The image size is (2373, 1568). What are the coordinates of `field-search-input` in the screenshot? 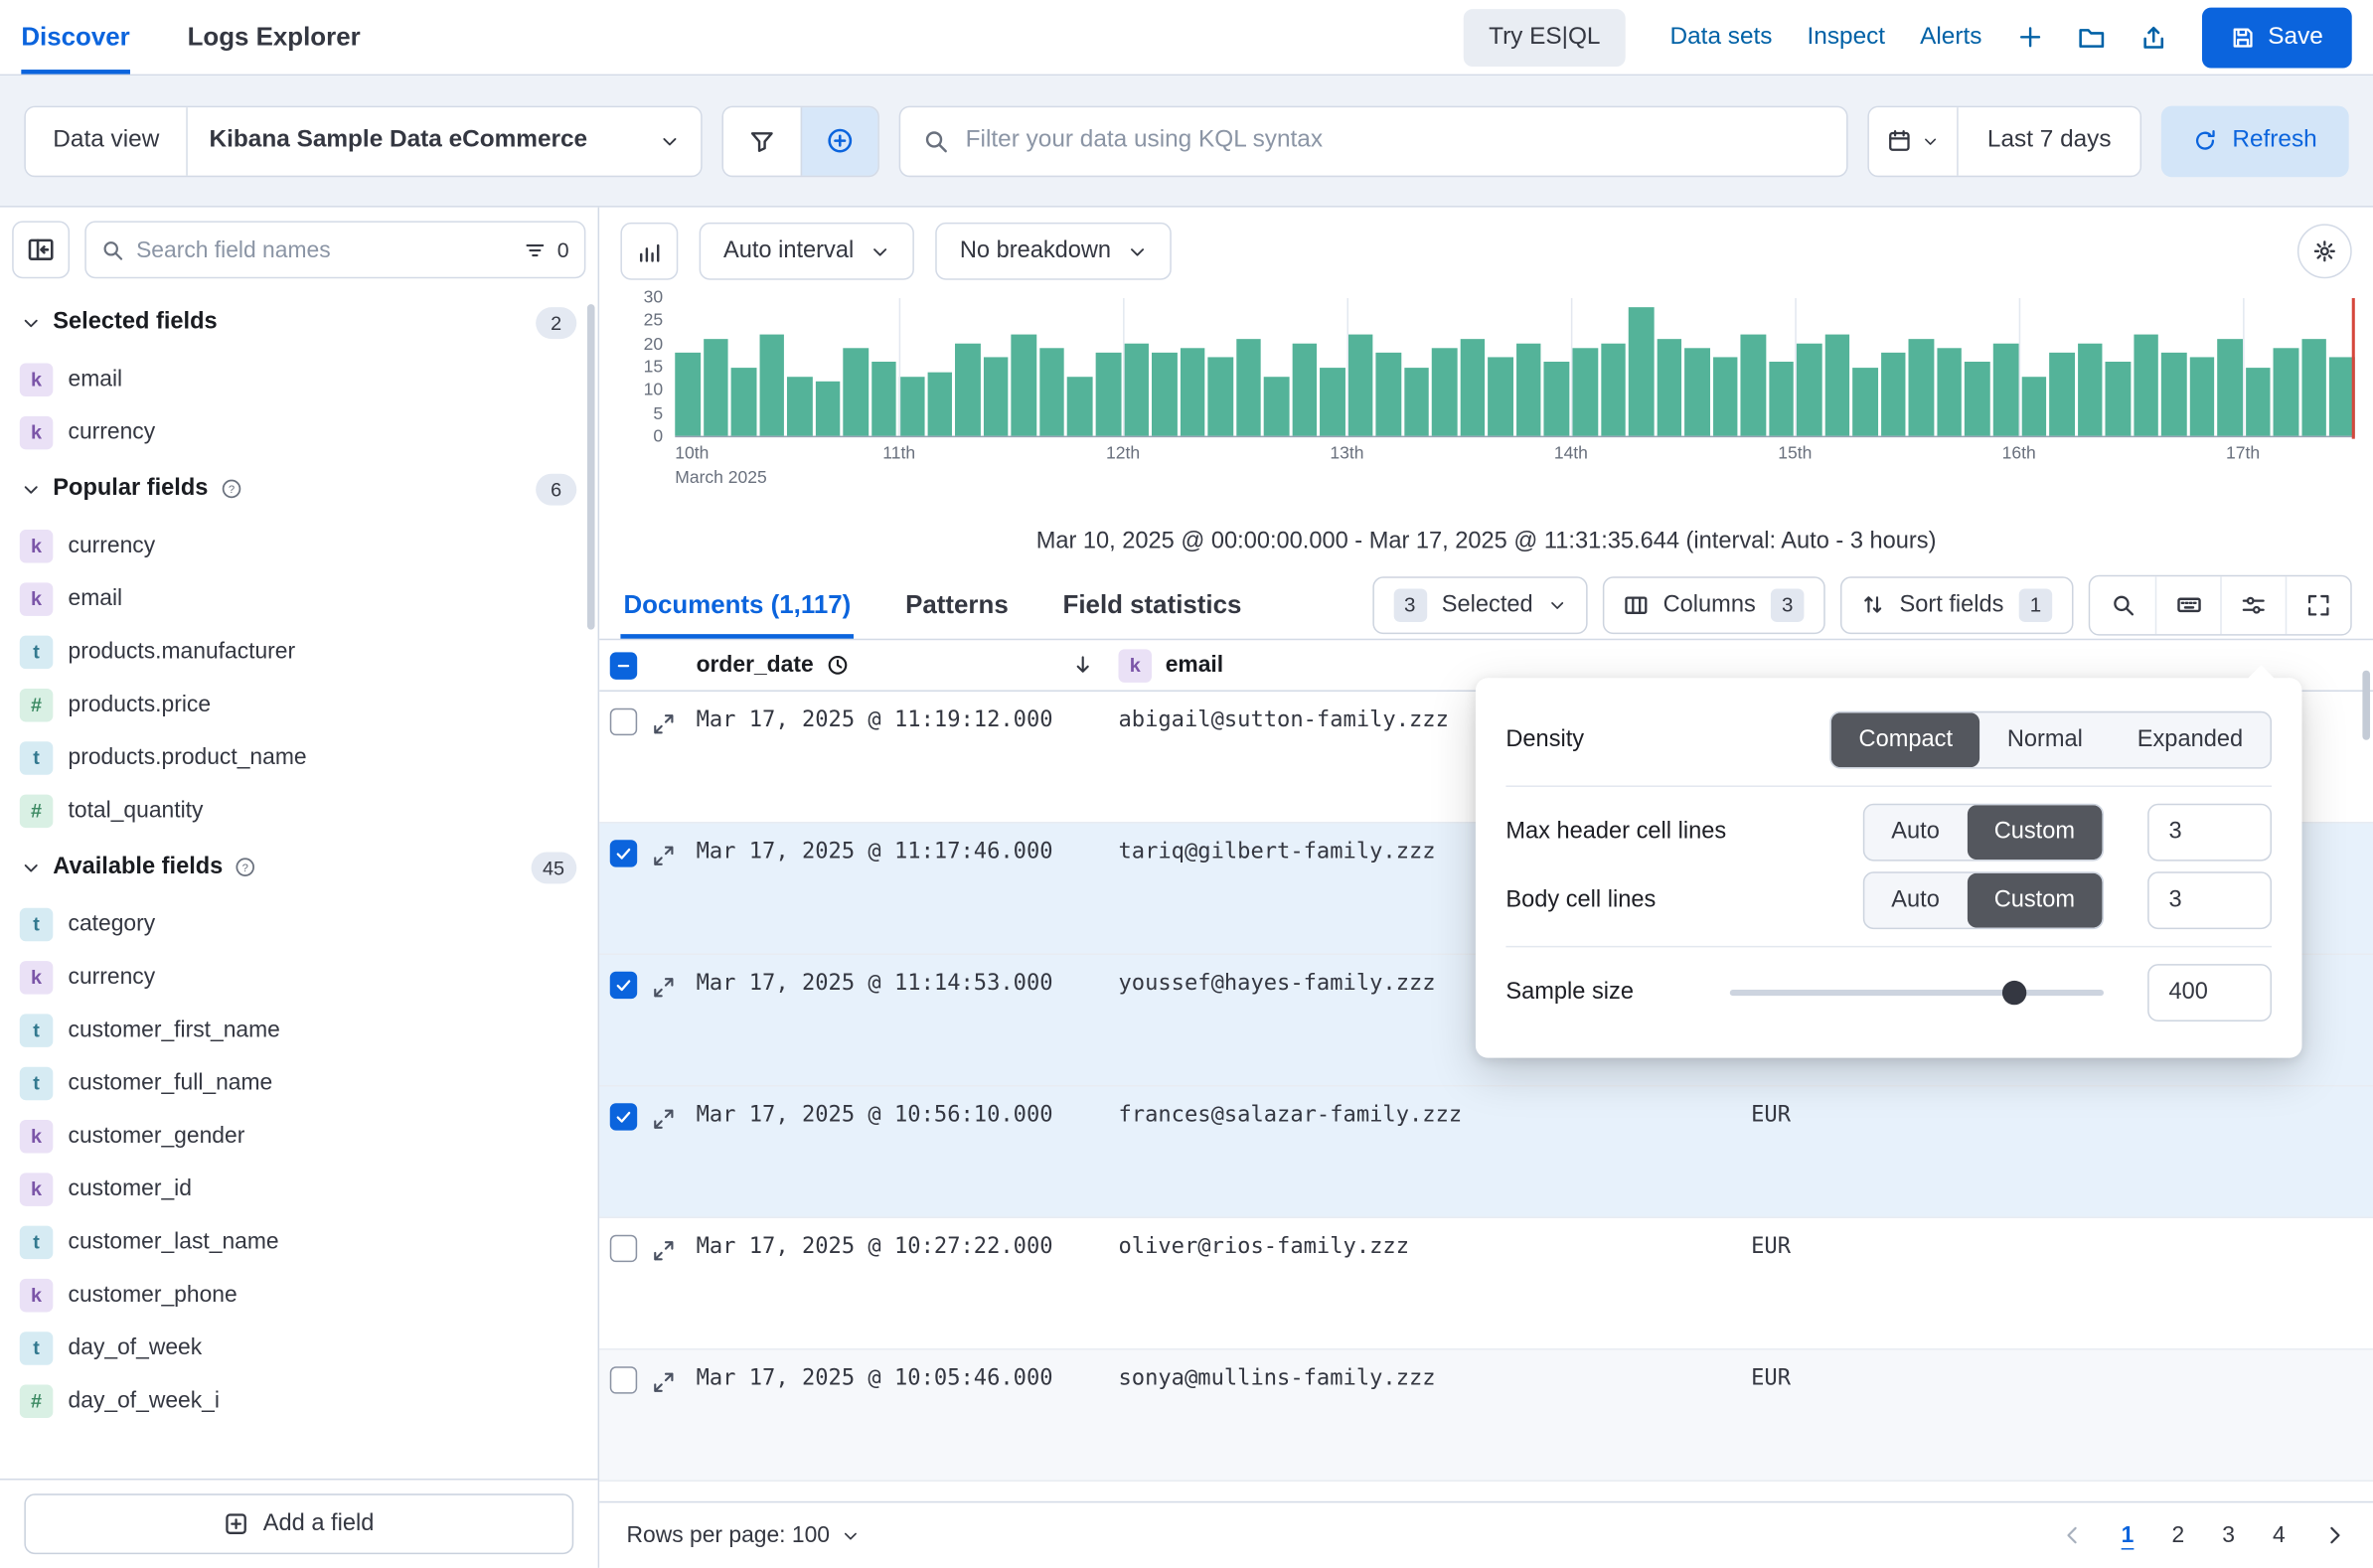 It's located at (324, 250).